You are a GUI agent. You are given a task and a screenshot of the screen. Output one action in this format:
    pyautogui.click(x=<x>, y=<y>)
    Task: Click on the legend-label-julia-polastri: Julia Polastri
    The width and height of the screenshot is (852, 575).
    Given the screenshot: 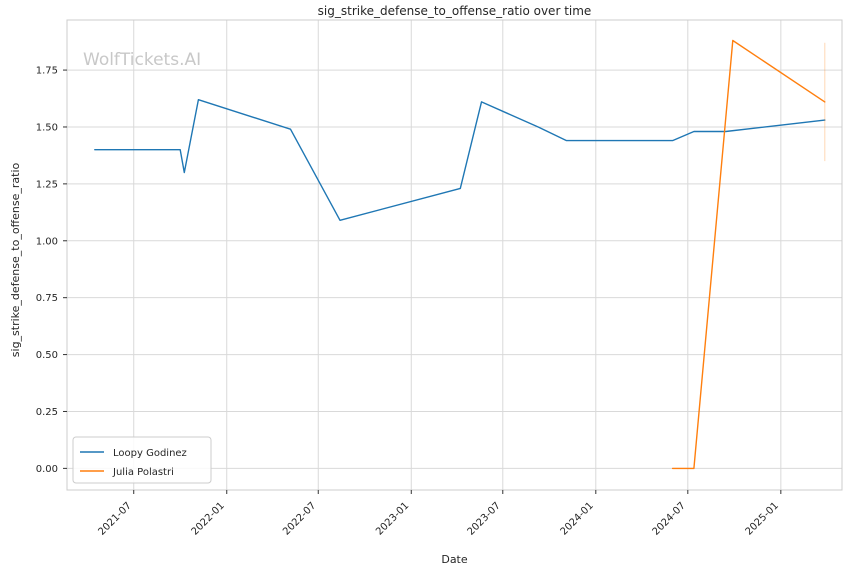 What is the action you would take?
    pyautogui.click(x=143, y=472)
    